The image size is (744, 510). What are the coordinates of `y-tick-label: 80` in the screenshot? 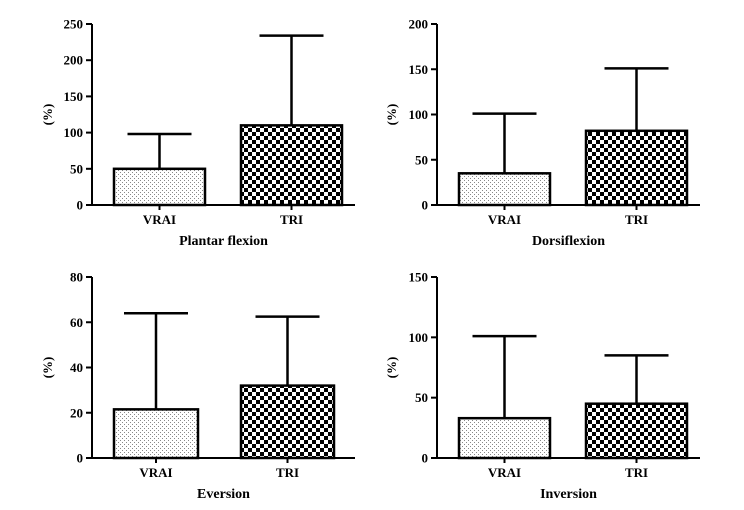 It's located at (76, 277).